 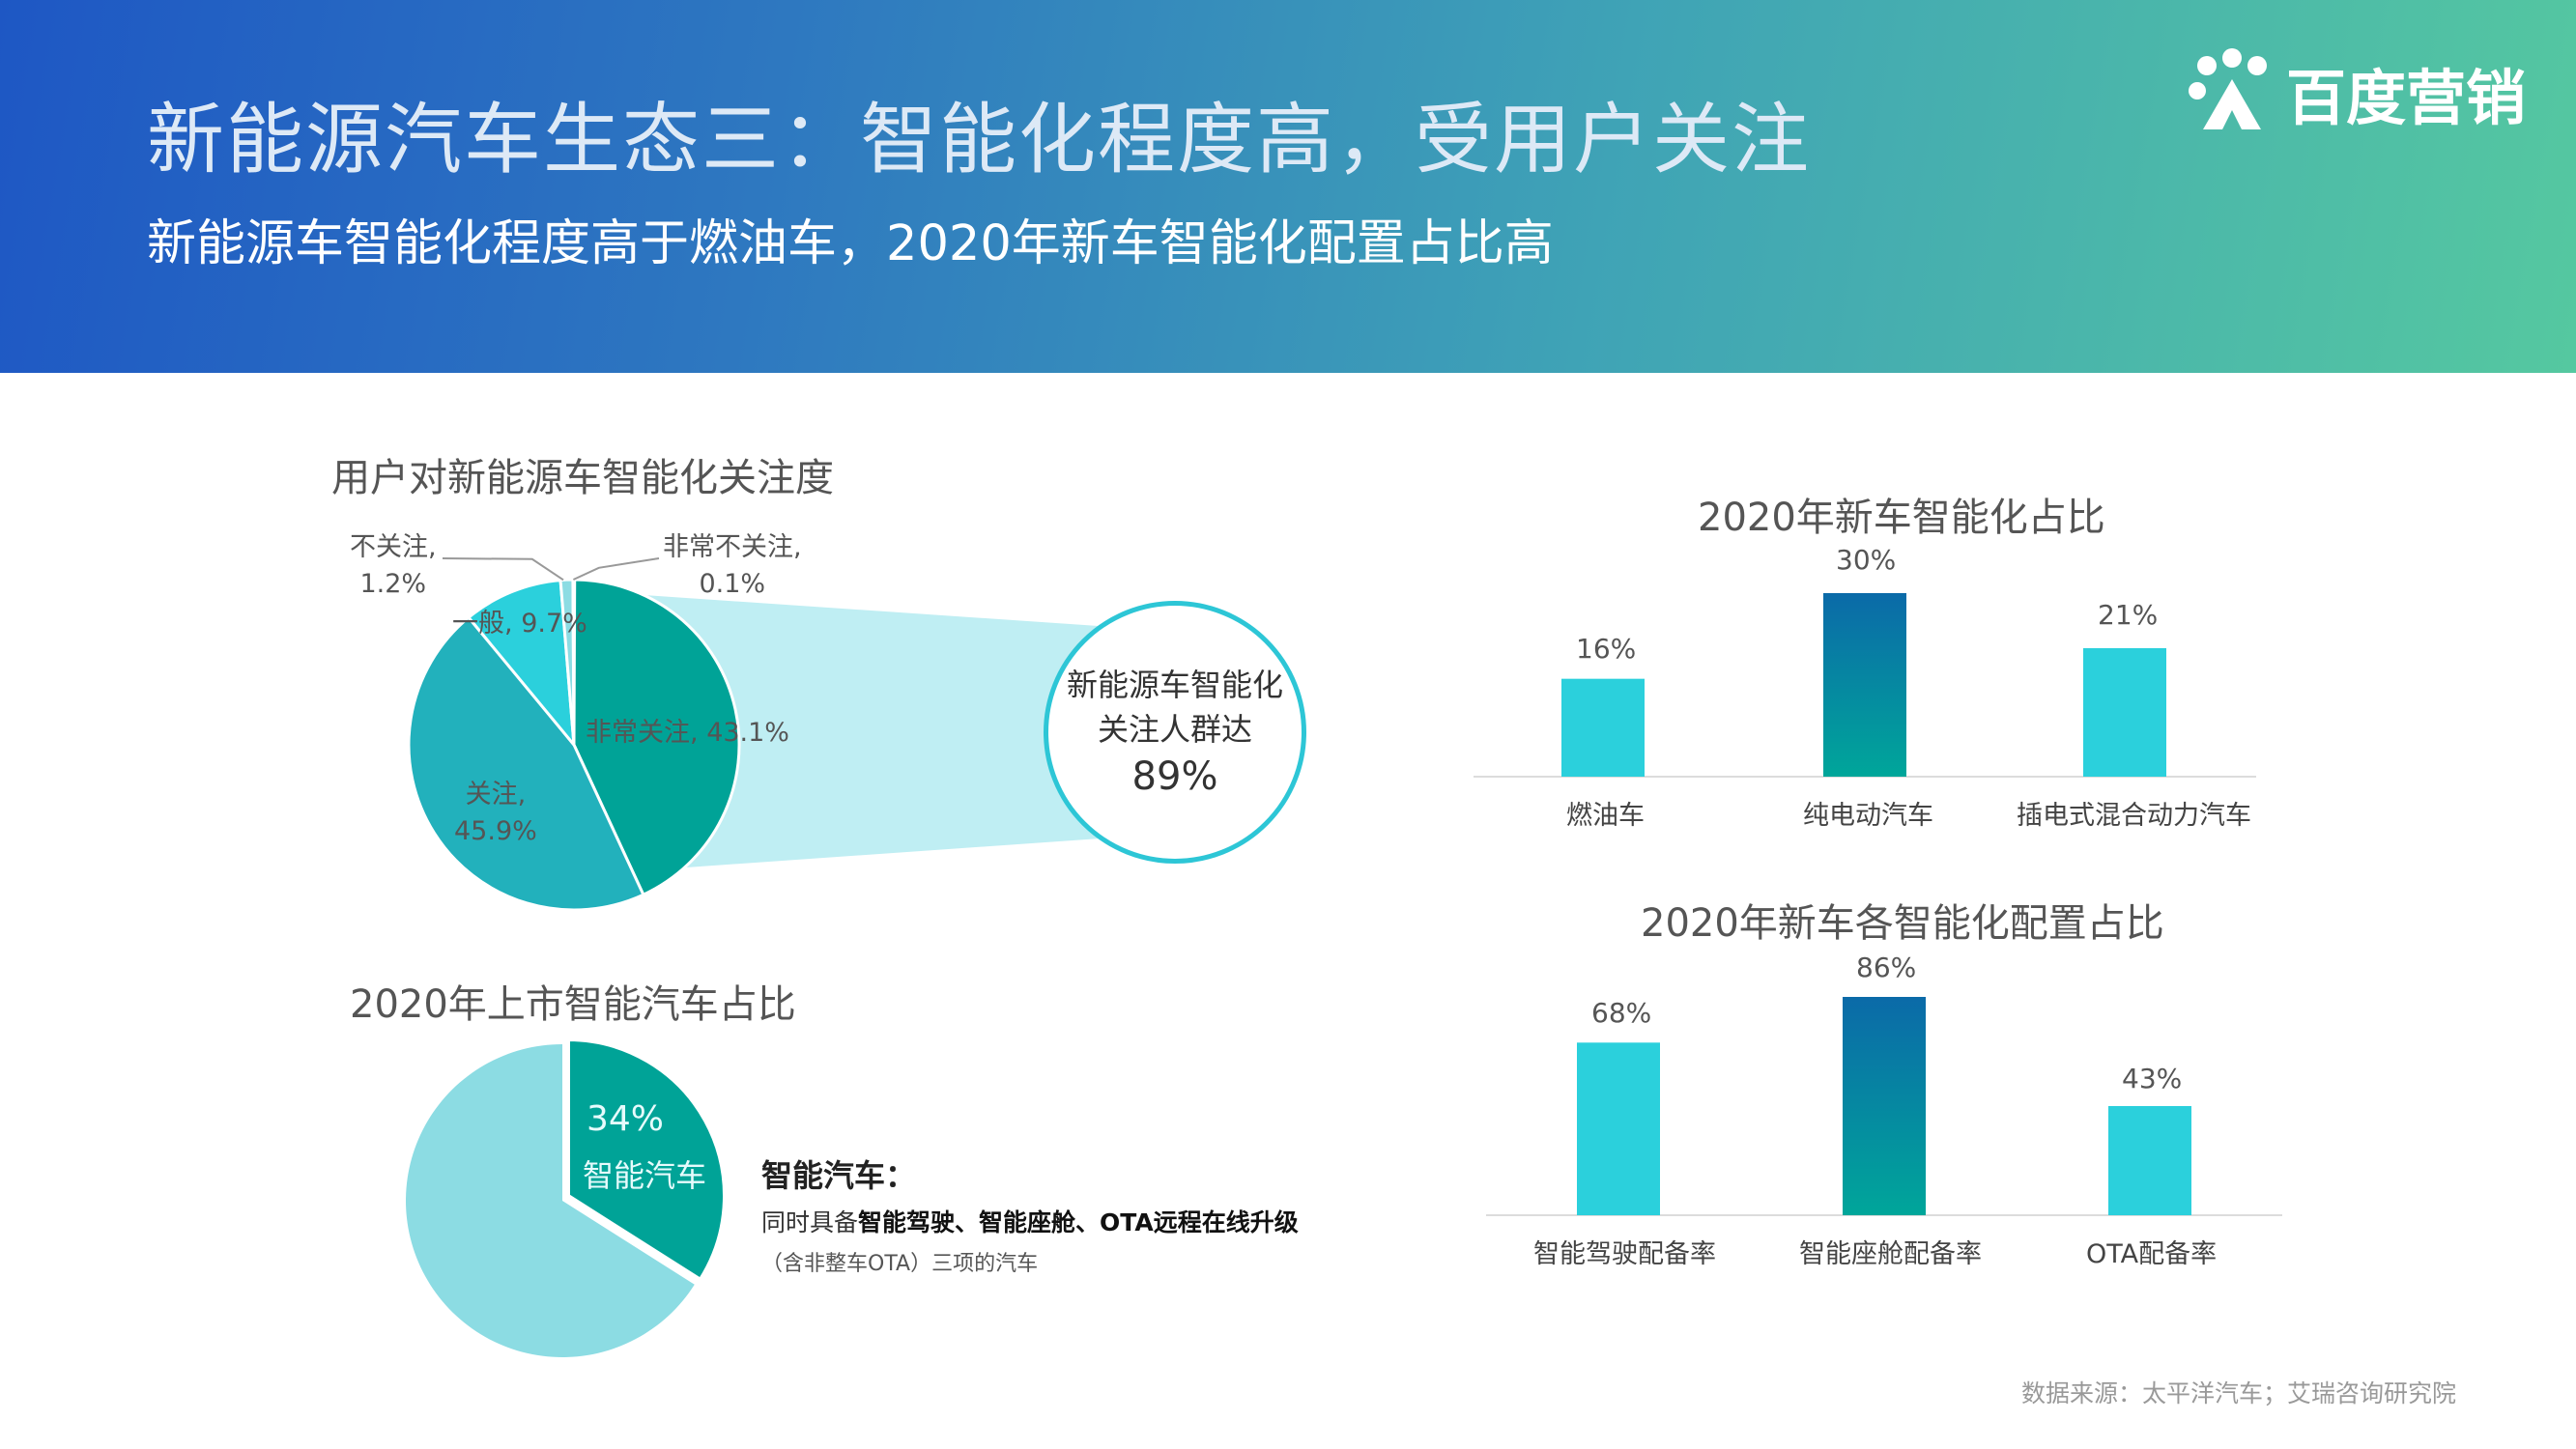 What do you see at coordinates (2228, 88) in the screenshot?
I see `paw-icon` at bounding box center [2228, 88].